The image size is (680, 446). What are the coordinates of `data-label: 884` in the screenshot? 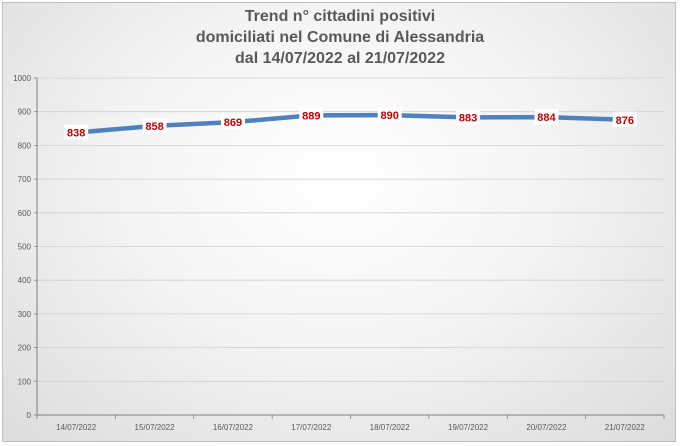 It's located at (546, 117).